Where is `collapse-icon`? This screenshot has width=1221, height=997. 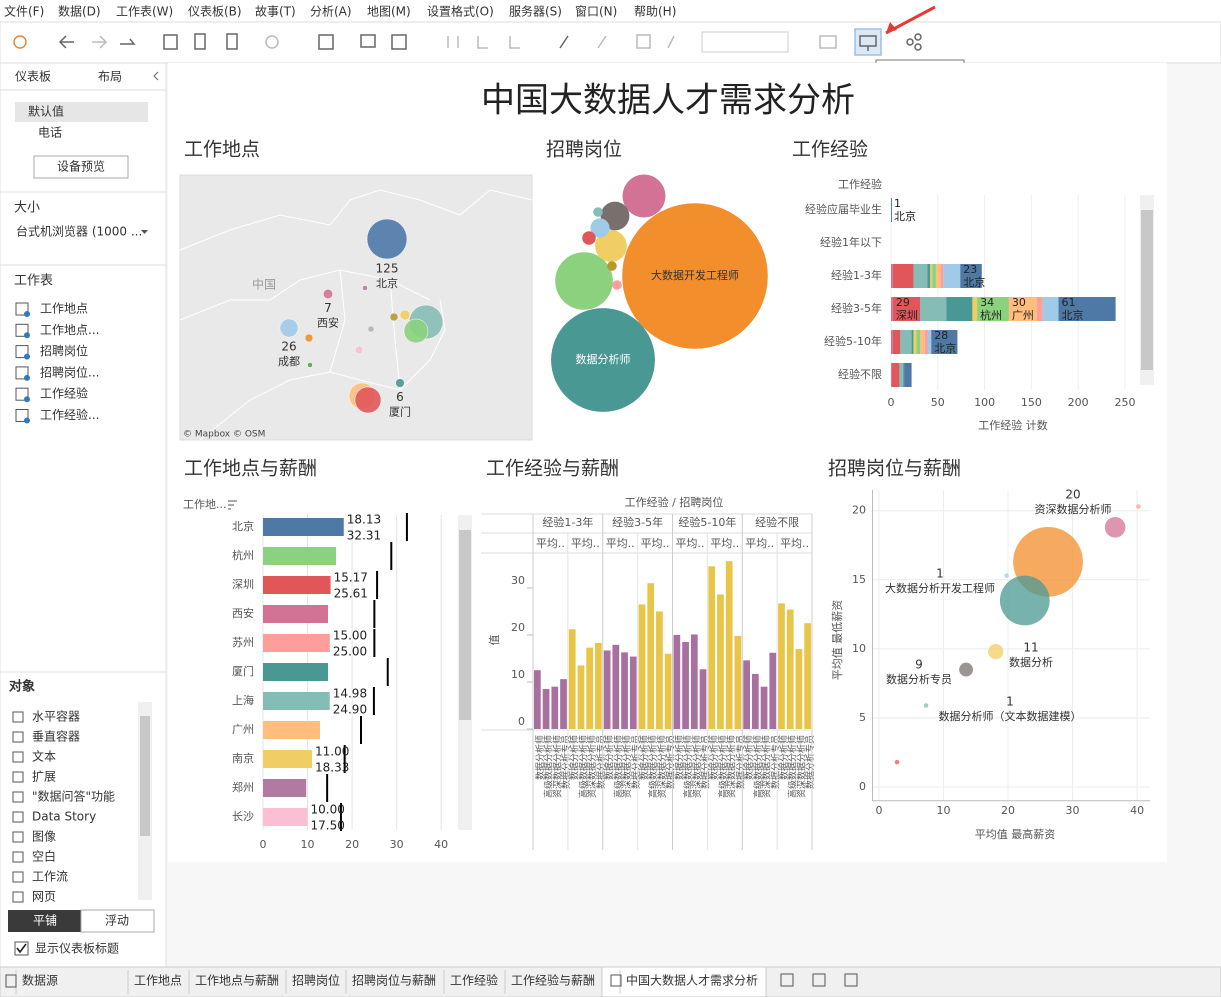
collapse-icon is located at coordinates (156, 76).